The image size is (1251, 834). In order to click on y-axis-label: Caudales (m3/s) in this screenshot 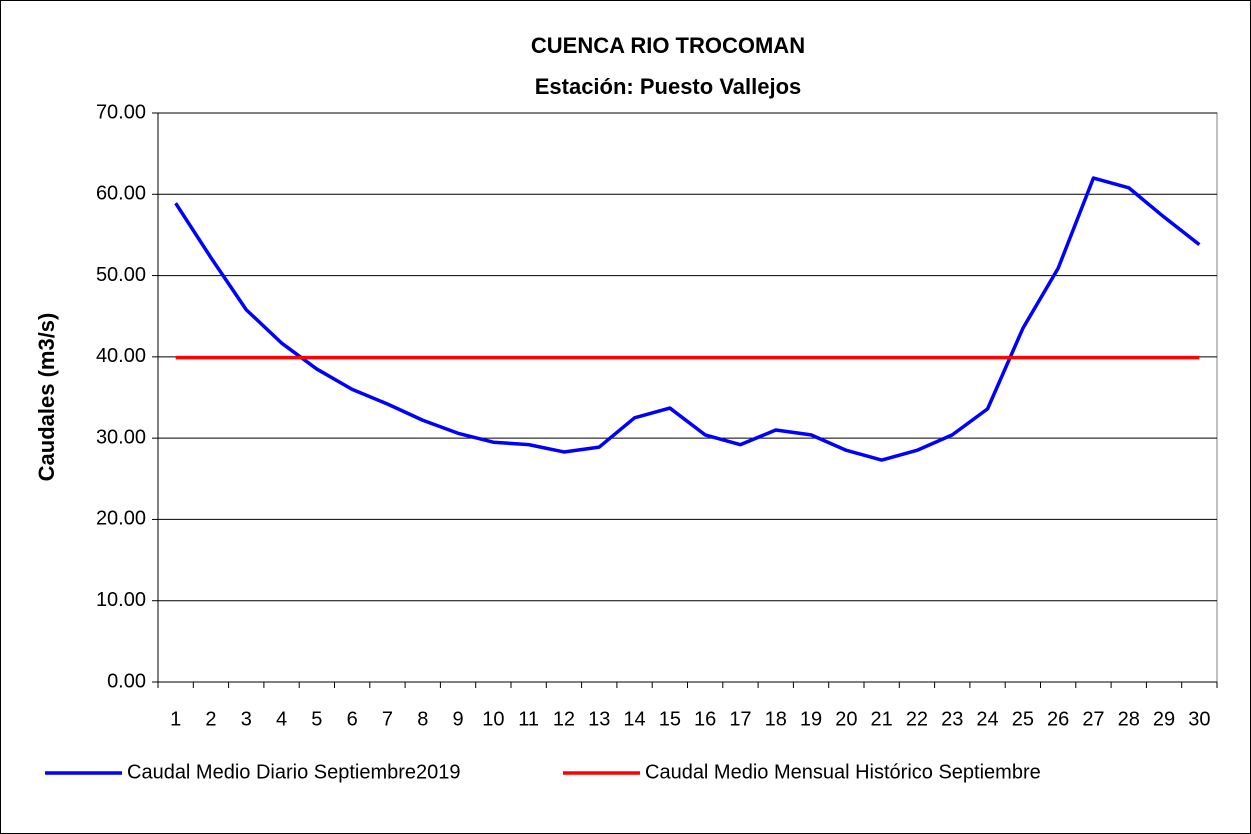, I will do `click(46, 397)`.